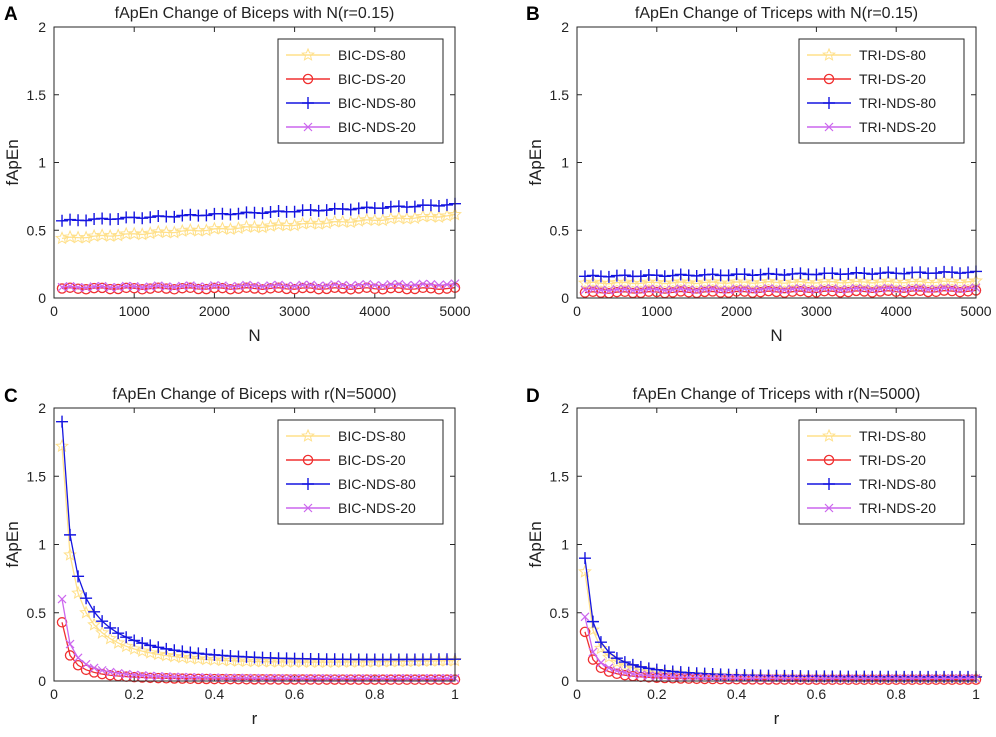  Describe the element at coordinates (881, 472) in the screenshot. I see `panel-d-legend: TRI-DS-80 TRI-DS-20 TRI-NDS-80 TRI-NDS-20` at that location.